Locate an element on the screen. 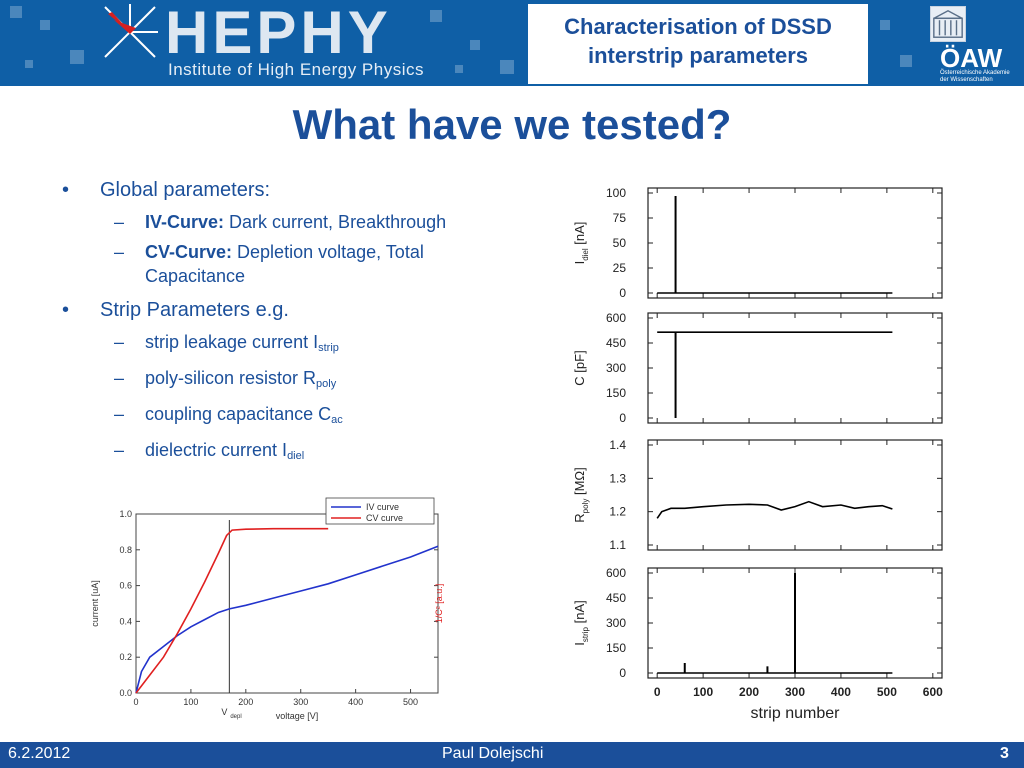 The image size is (1024, 768). y-axis-label: current [uA] is located at coordinates (95, 603).